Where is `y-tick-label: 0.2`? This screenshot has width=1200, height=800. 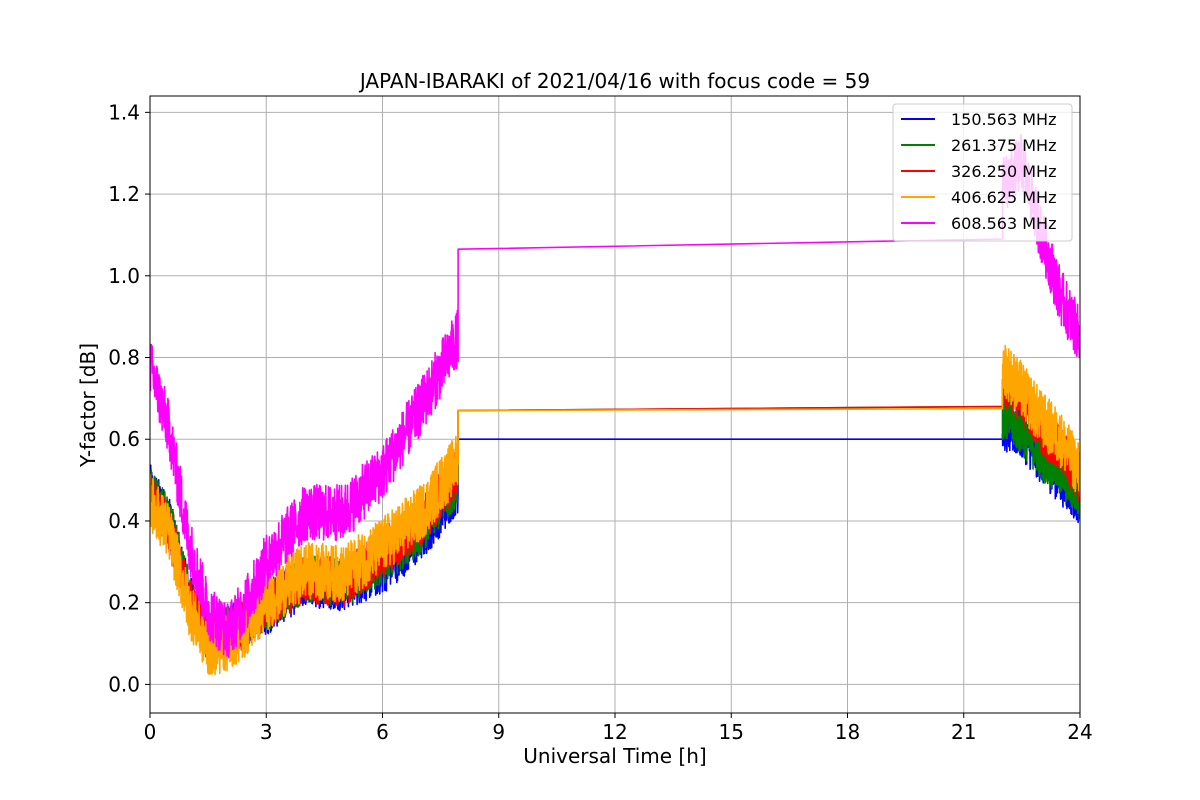
y-tick-label: 0.2 is located at coordinates (124, 603).